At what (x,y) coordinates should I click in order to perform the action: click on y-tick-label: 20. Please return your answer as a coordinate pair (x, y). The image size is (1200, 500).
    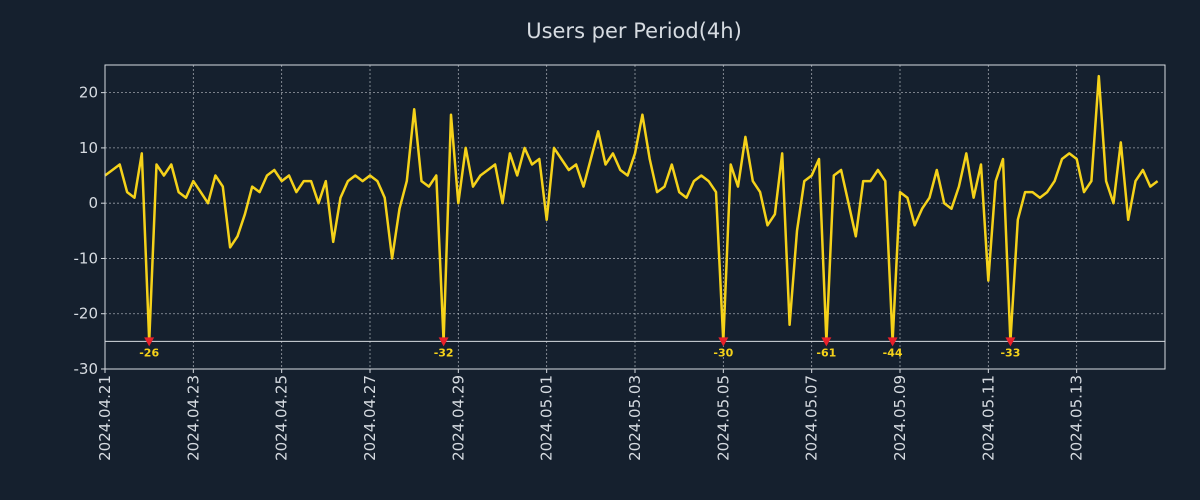
    Looking at the image, I should click on (88, 93).